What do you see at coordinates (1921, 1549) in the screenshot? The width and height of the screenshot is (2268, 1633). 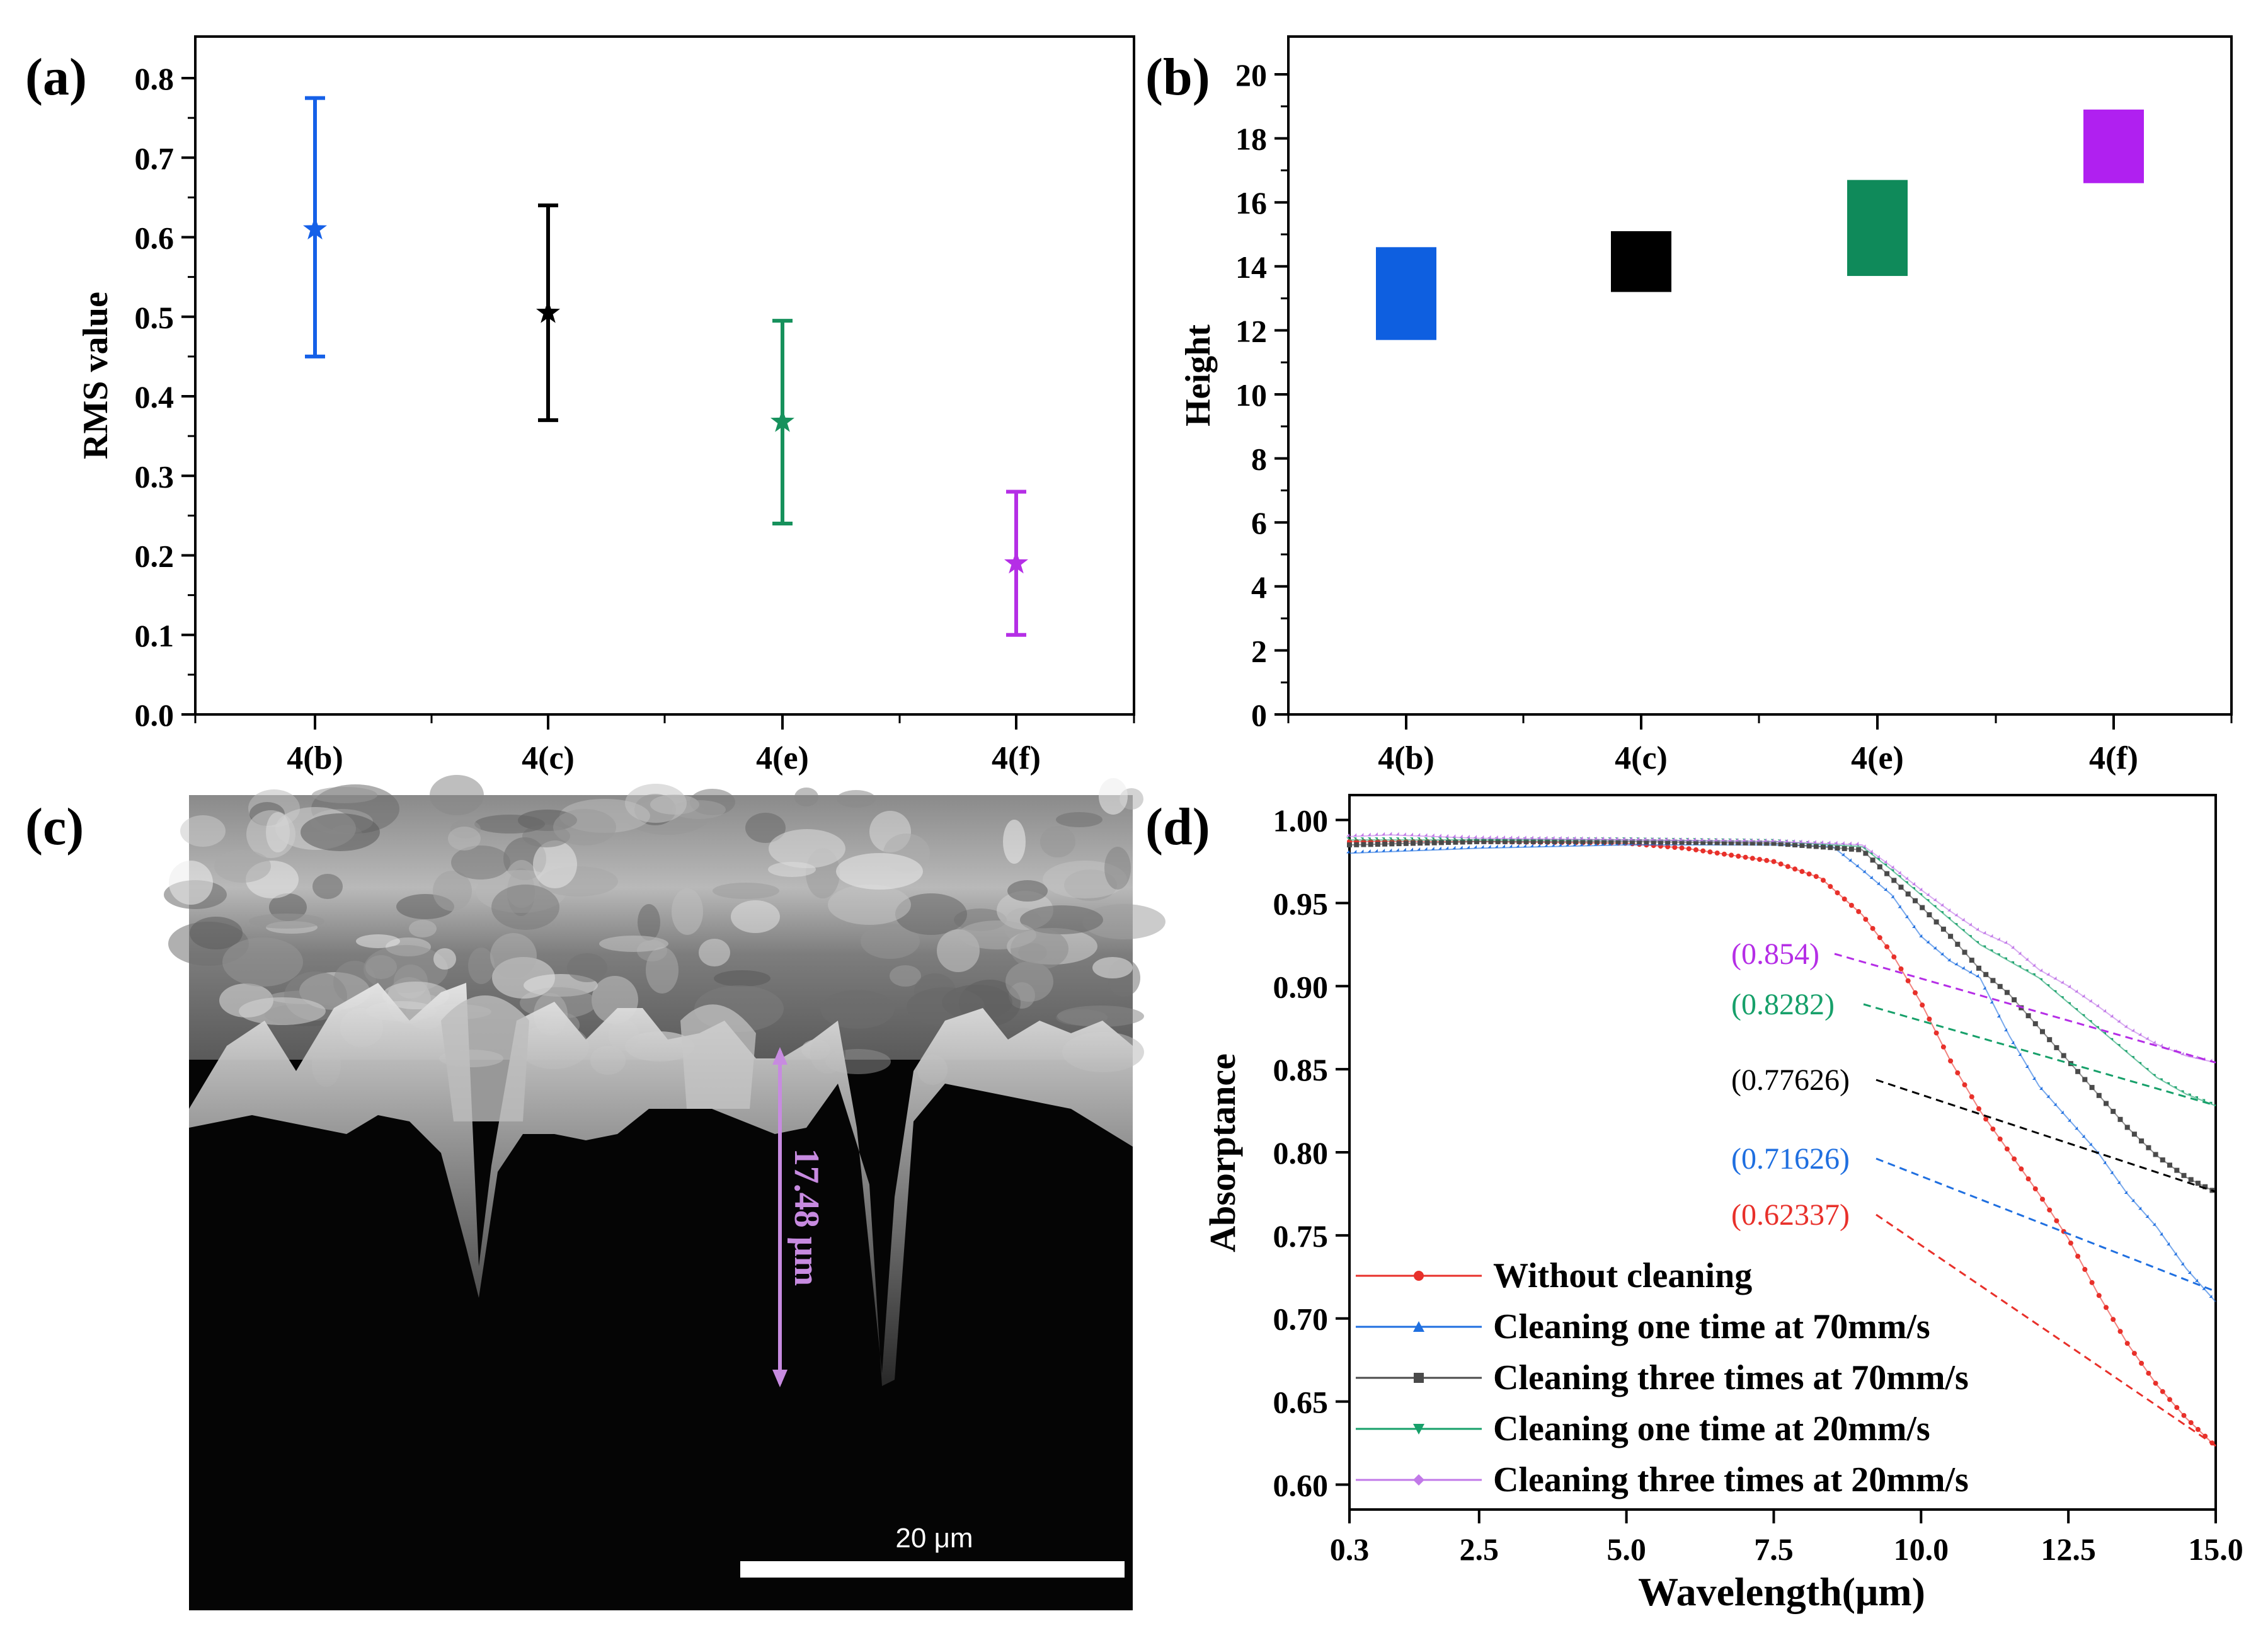 I see `abs-x-tick-label: 10.0` at bounding box center [1921, 1549].